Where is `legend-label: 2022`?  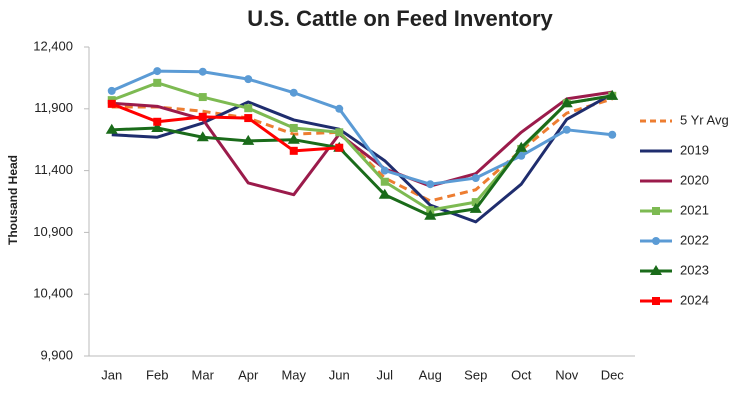
legend-label: 2022 is located at coordinates (694, 239).